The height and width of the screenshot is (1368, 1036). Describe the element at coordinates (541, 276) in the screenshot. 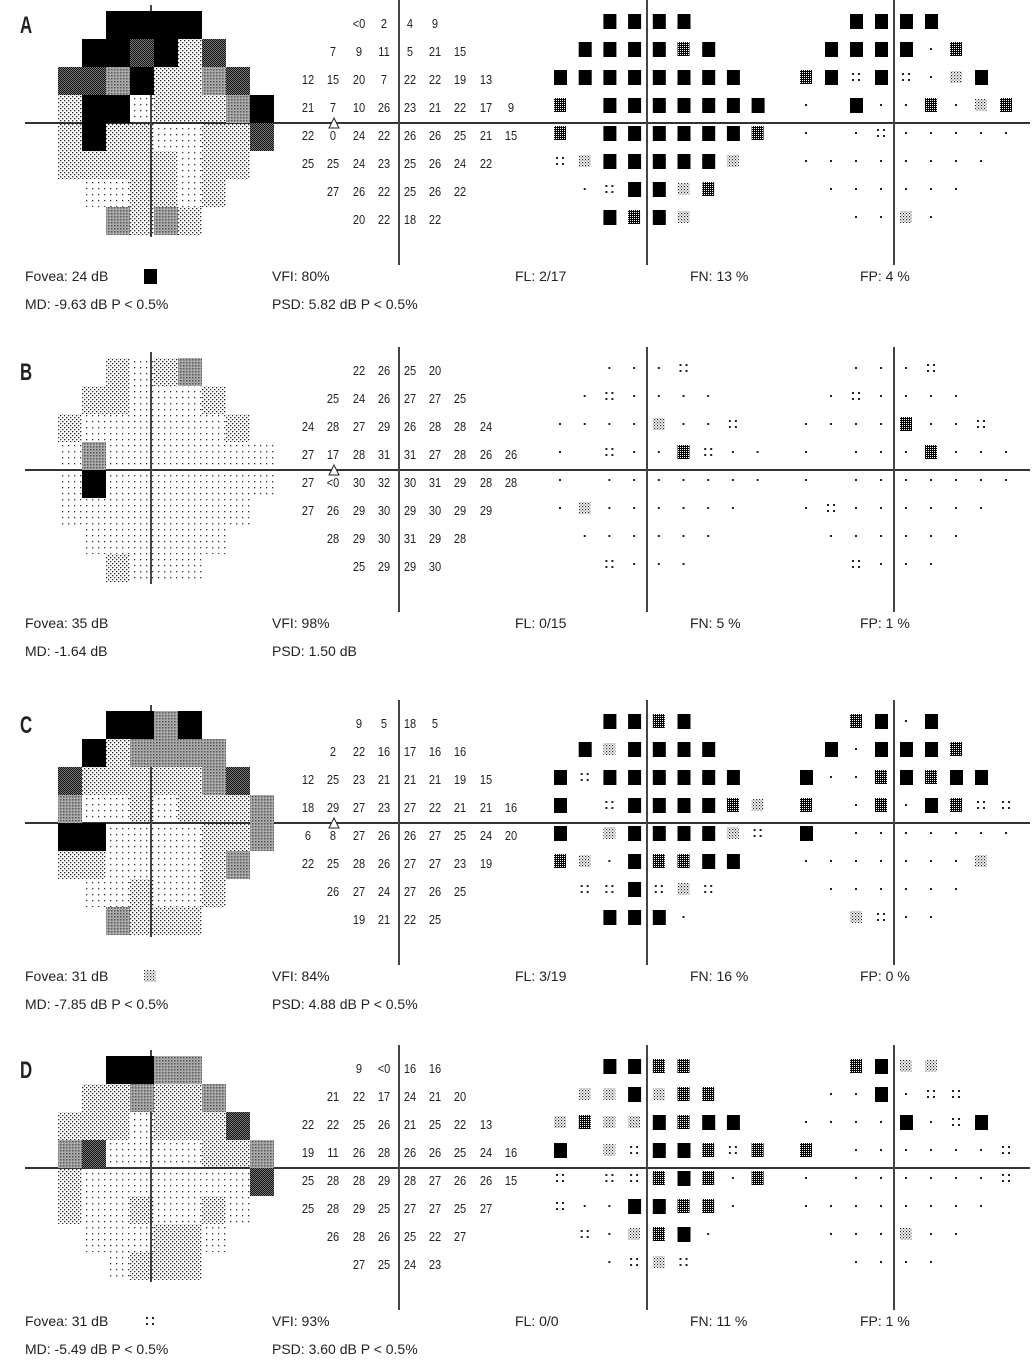

I see `fl-text: FL: 2/17` at that location.